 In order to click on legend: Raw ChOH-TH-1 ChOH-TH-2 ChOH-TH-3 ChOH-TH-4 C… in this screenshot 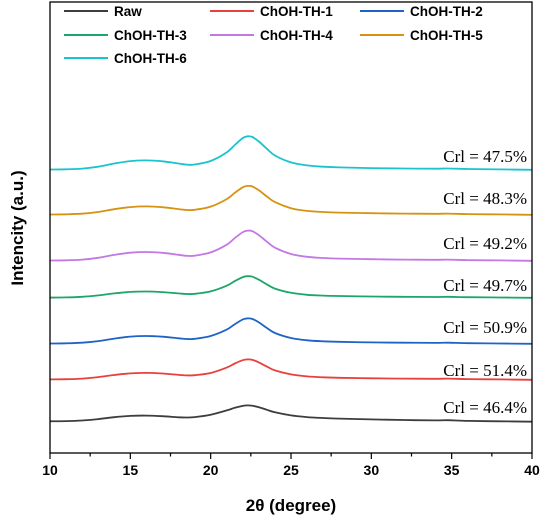, I will do `click(273, 35)`.